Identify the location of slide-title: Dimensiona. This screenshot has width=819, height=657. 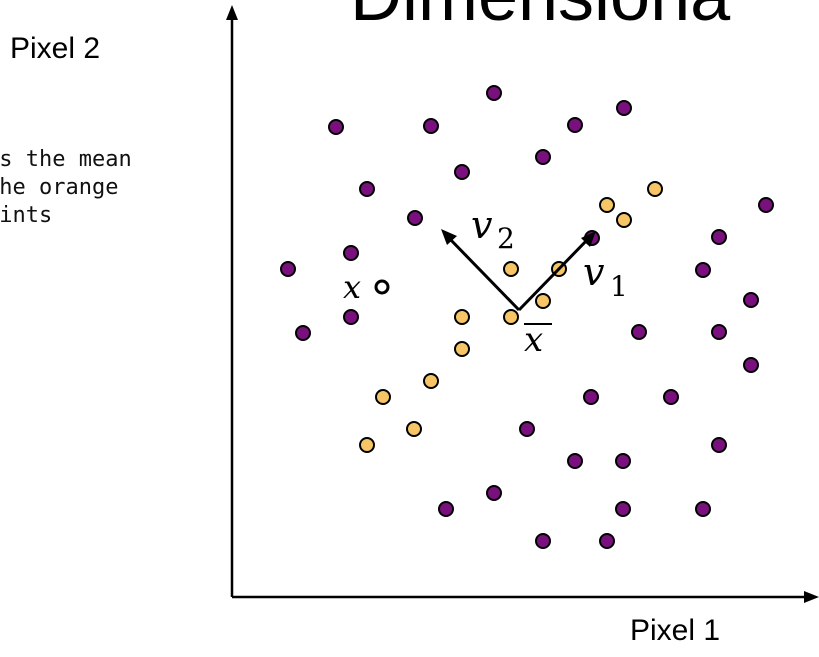
(540, 16).